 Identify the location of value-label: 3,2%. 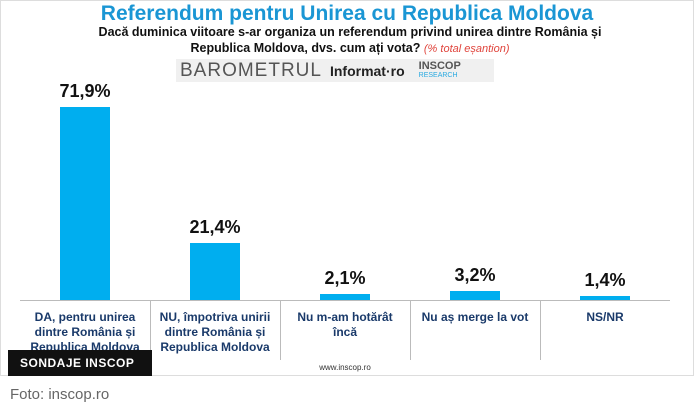
(475, 275).